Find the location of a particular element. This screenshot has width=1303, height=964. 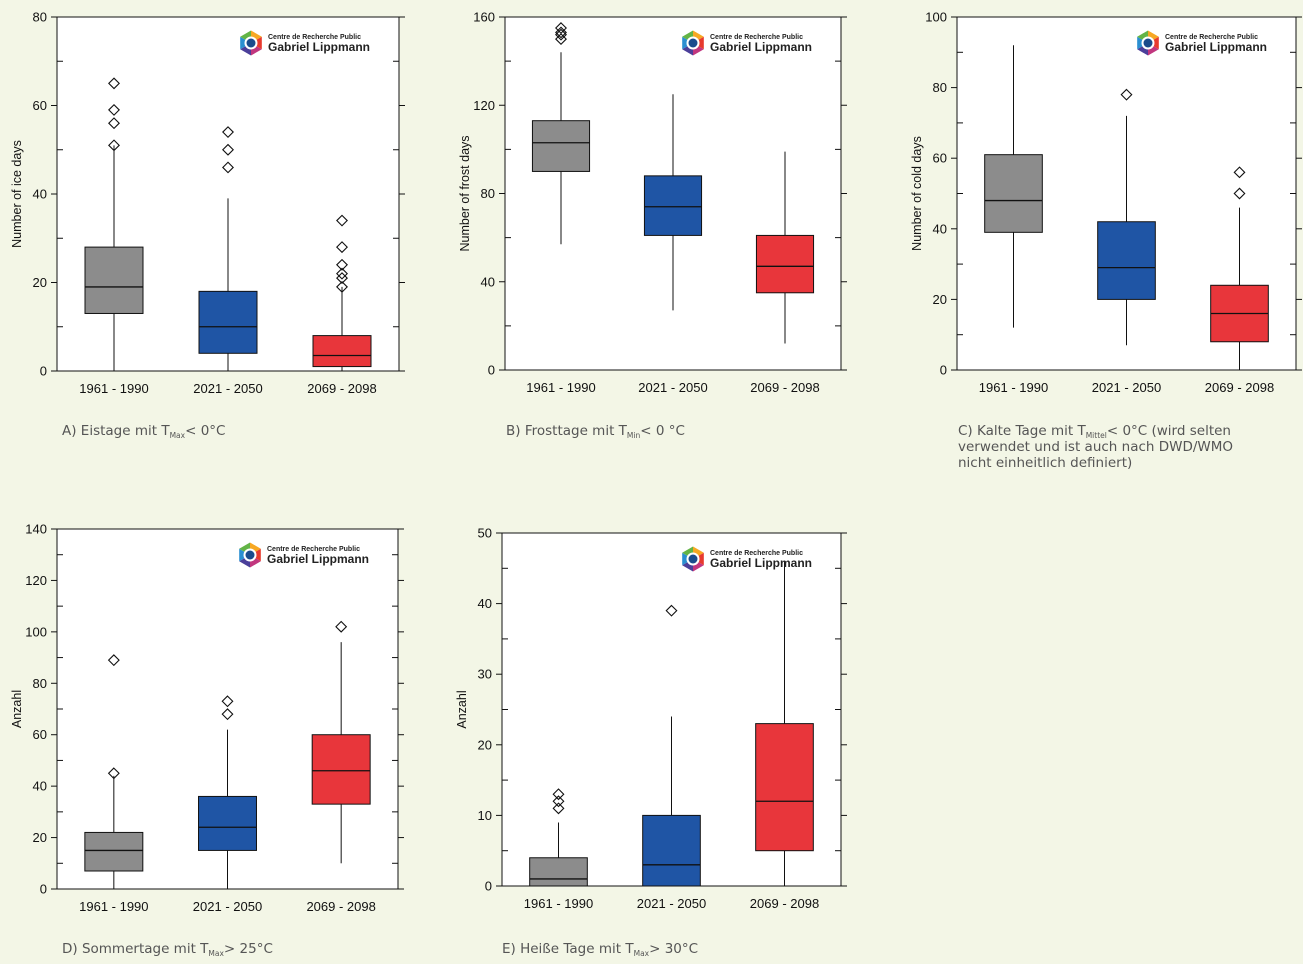

y-tick-label: 160 is located at coordinates (484, 17).